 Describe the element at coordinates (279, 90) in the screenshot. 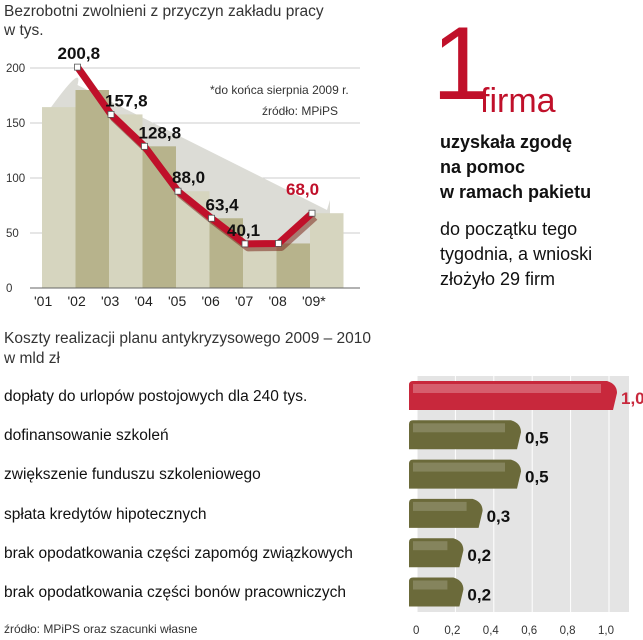

I see `chart1-note: *do końca sierpnia 2009 r.` at that location.